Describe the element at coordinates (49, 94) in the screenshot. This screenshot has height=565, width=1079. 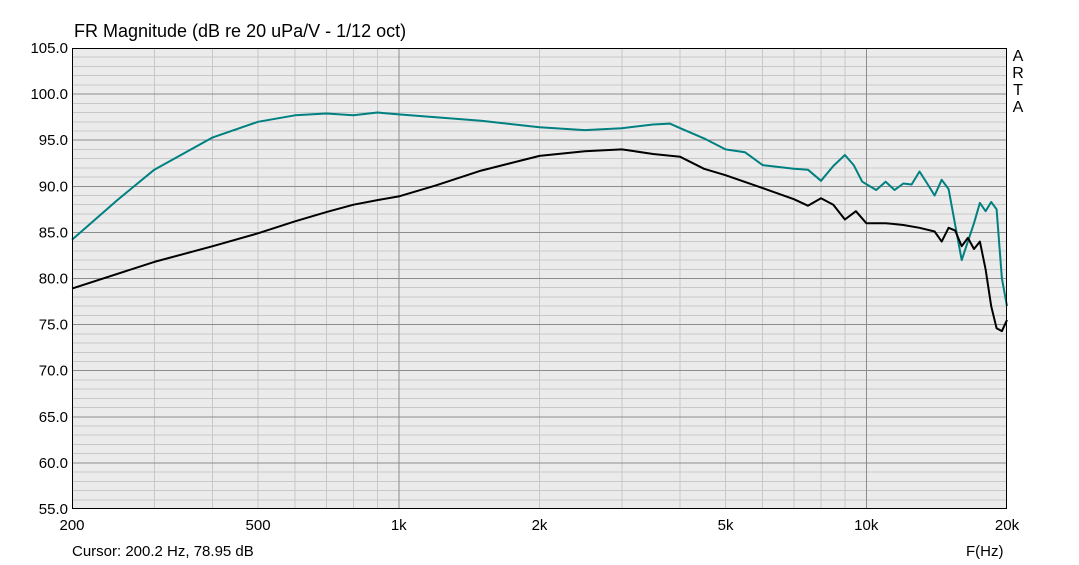
I see `y-tick-label: 100.0` at that location.